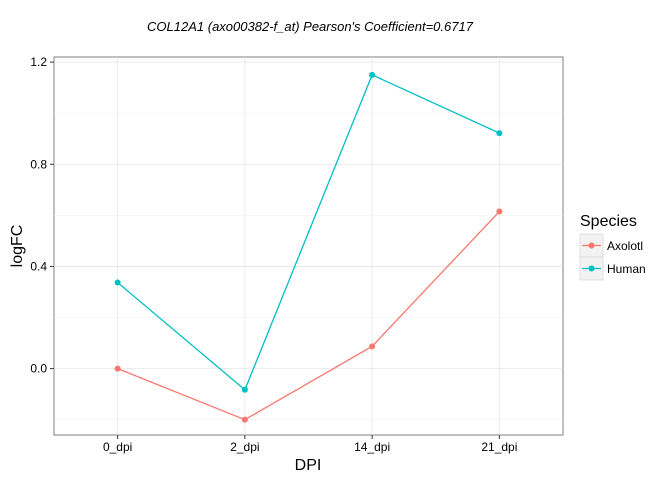 The image size is (672, 480). I want to click on y-axis: 0.0 0.4 0.8 1.2, so click(42, 215).